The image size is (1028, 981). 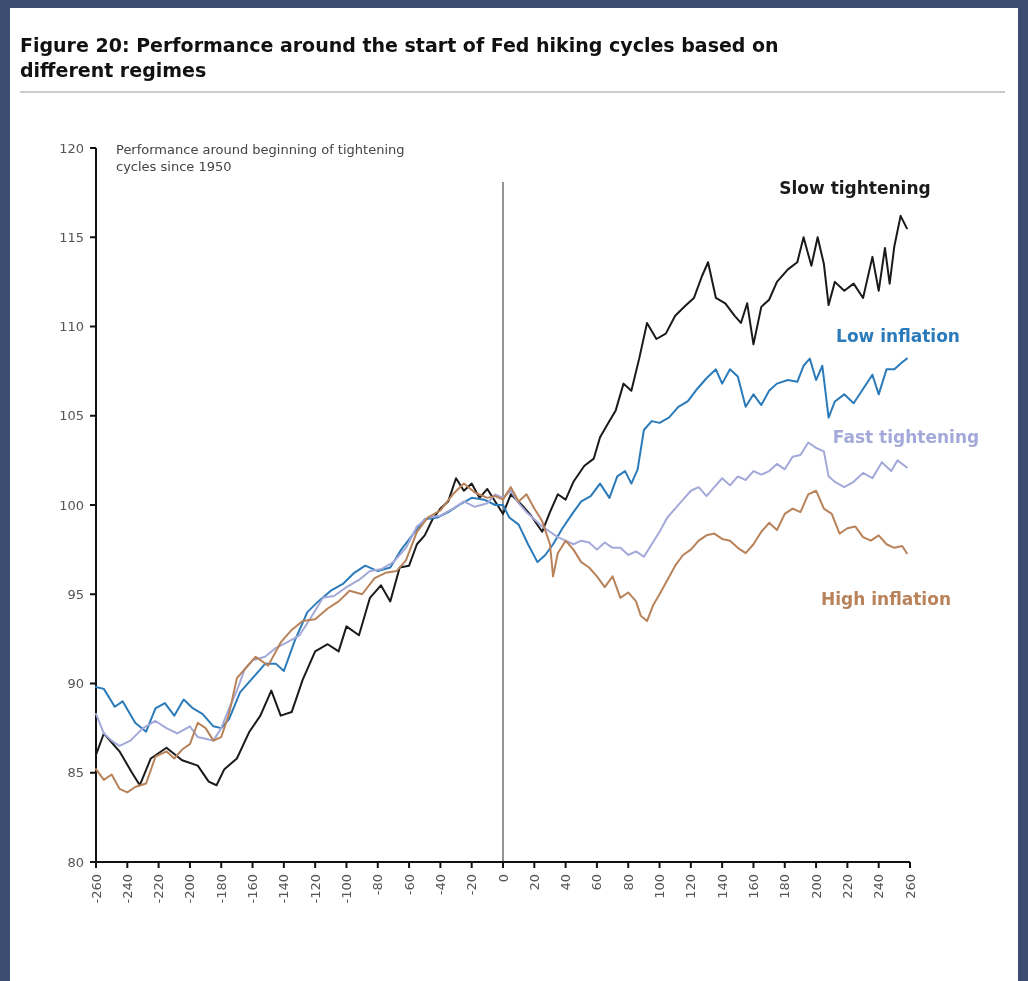 What do you see at coordinates (71, 416) in the screenshot?
I see `y-tick-label: 105` at bounding box center [71, 416].